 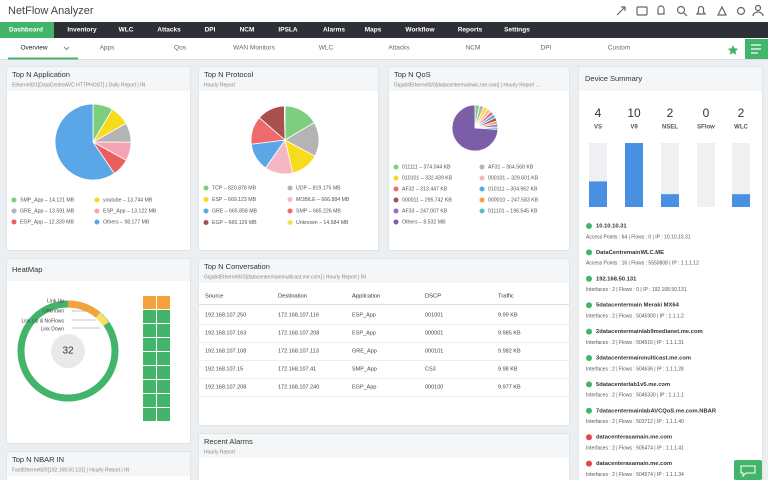 I want to click on chevron, so click(x=66, y=48).